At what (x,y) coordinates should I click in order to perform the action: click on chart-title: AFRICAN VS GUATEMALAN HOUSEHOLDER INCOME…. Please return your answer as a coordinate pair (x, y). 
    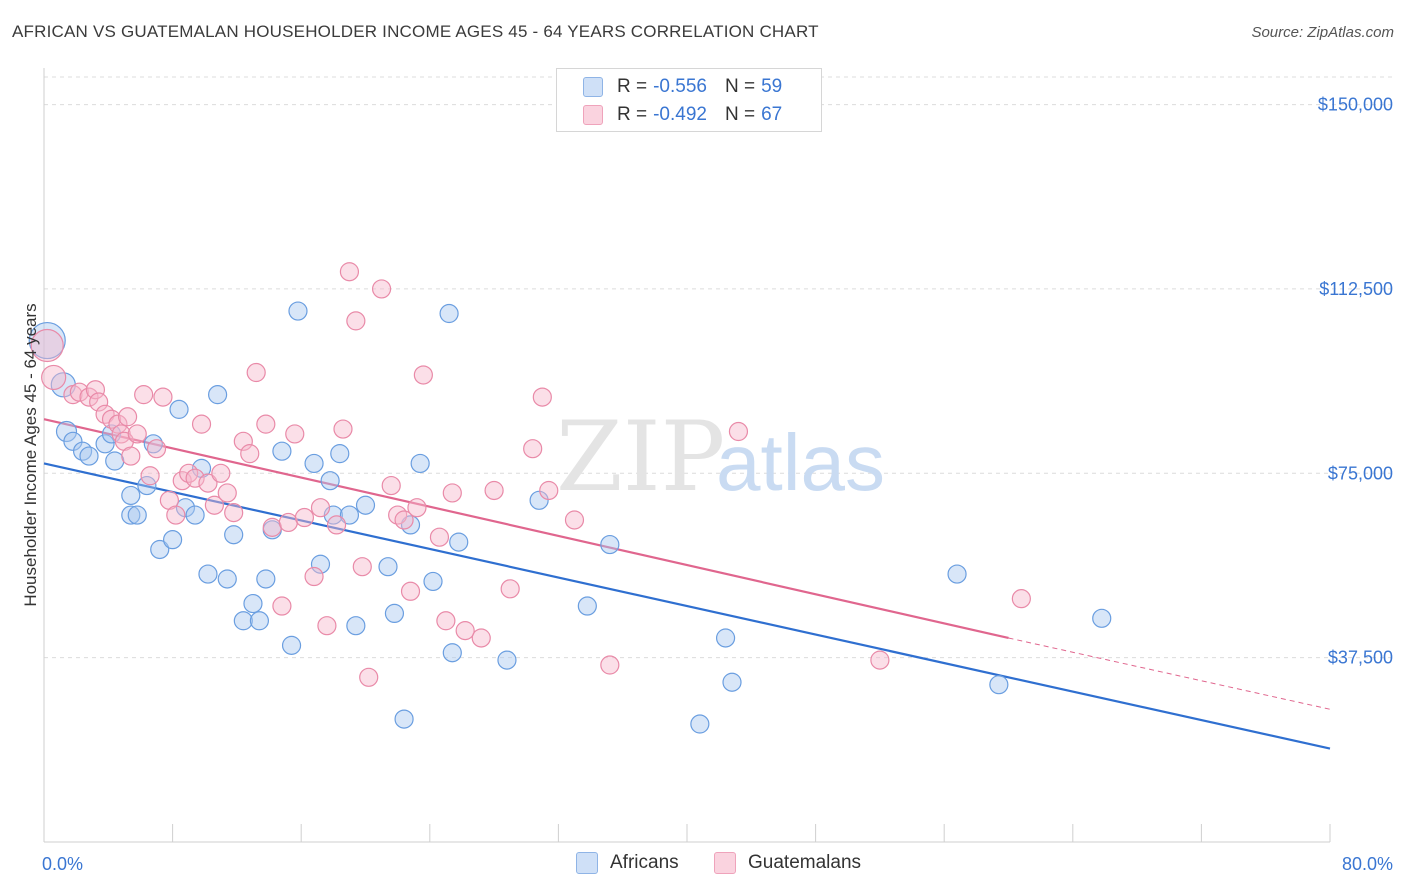
    Looking at the image, I should click on (415, 31).